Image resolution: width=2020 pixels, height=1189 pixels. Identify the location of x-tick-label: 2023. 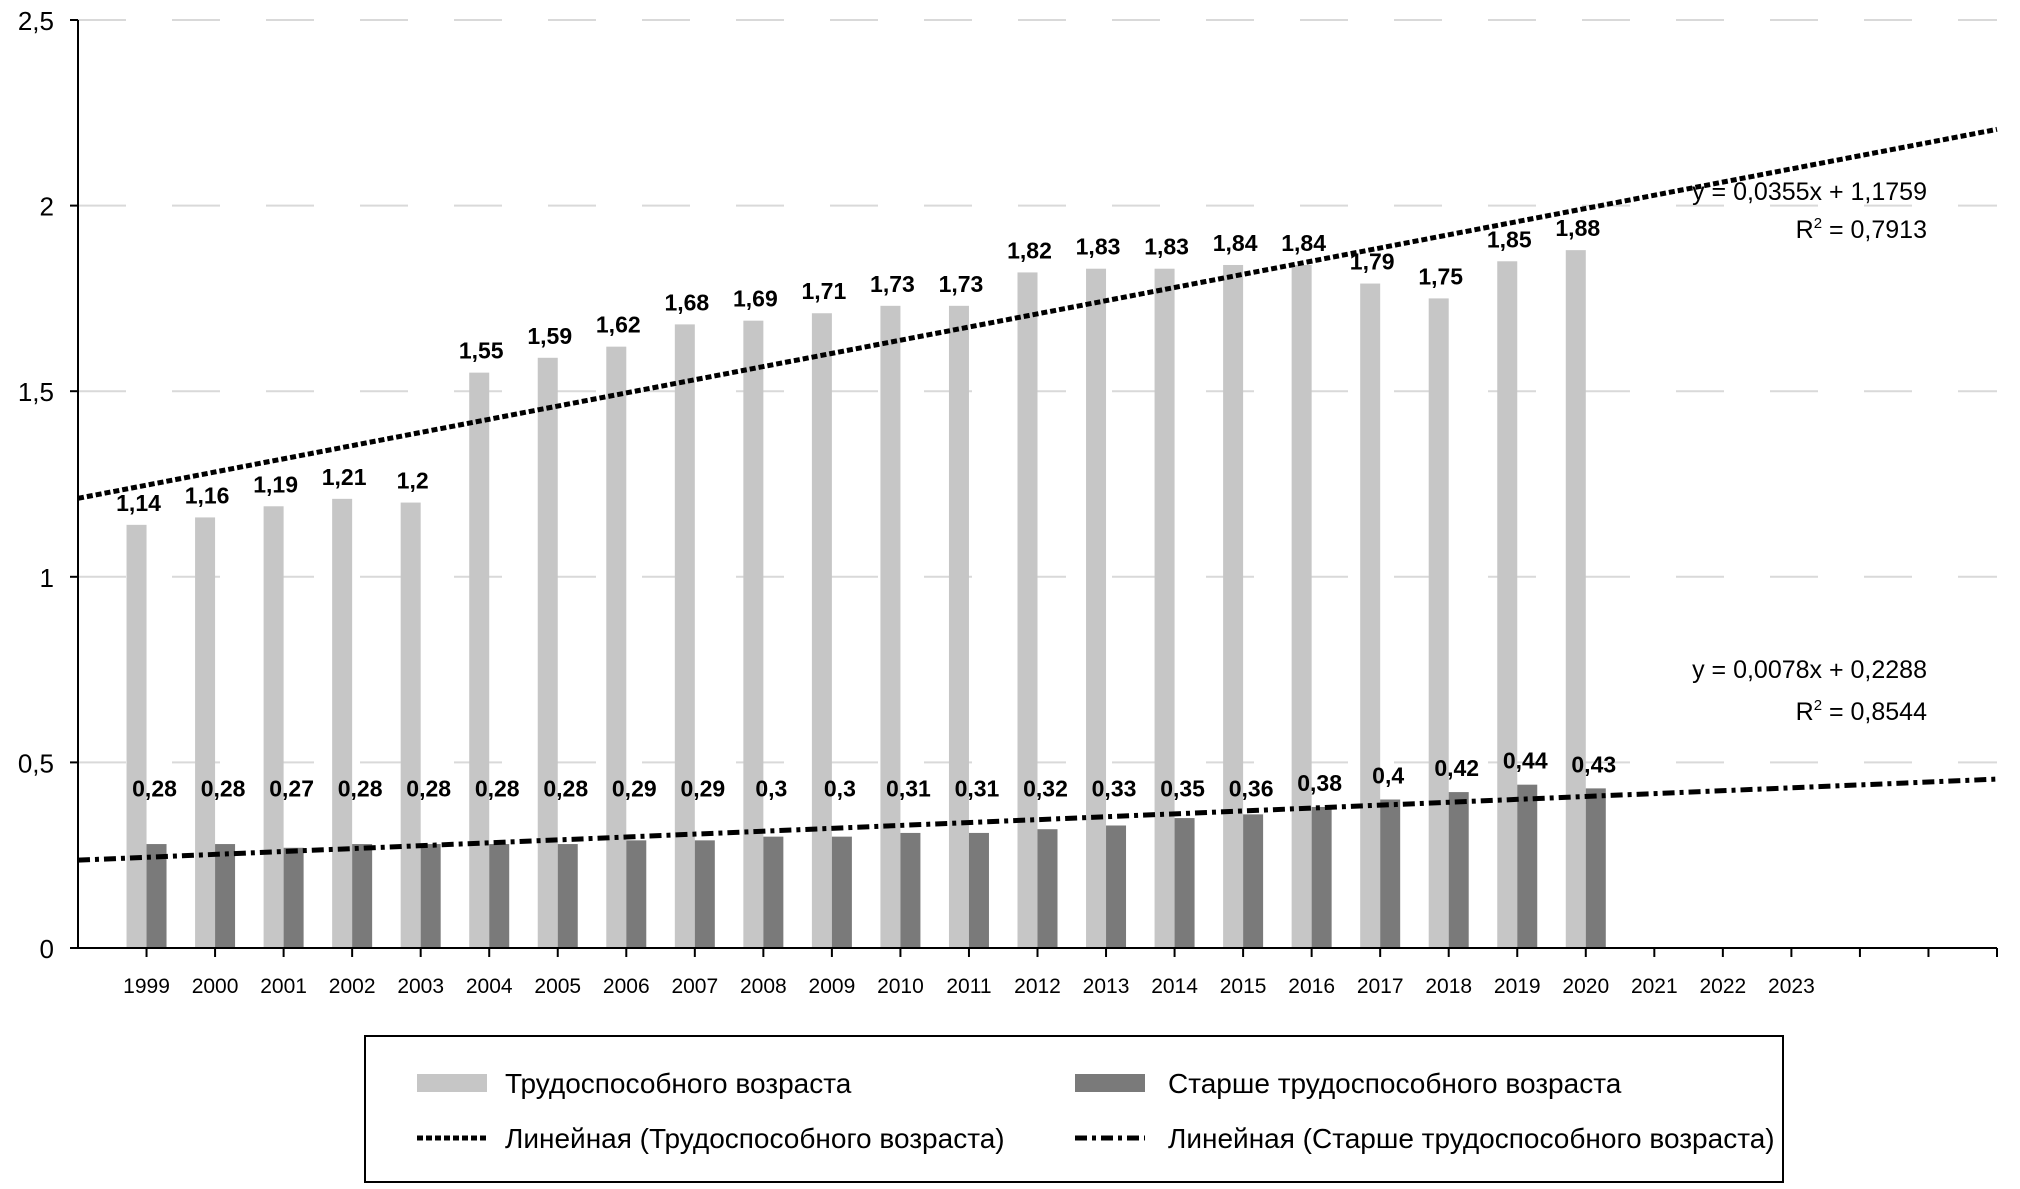
(1791, 986).